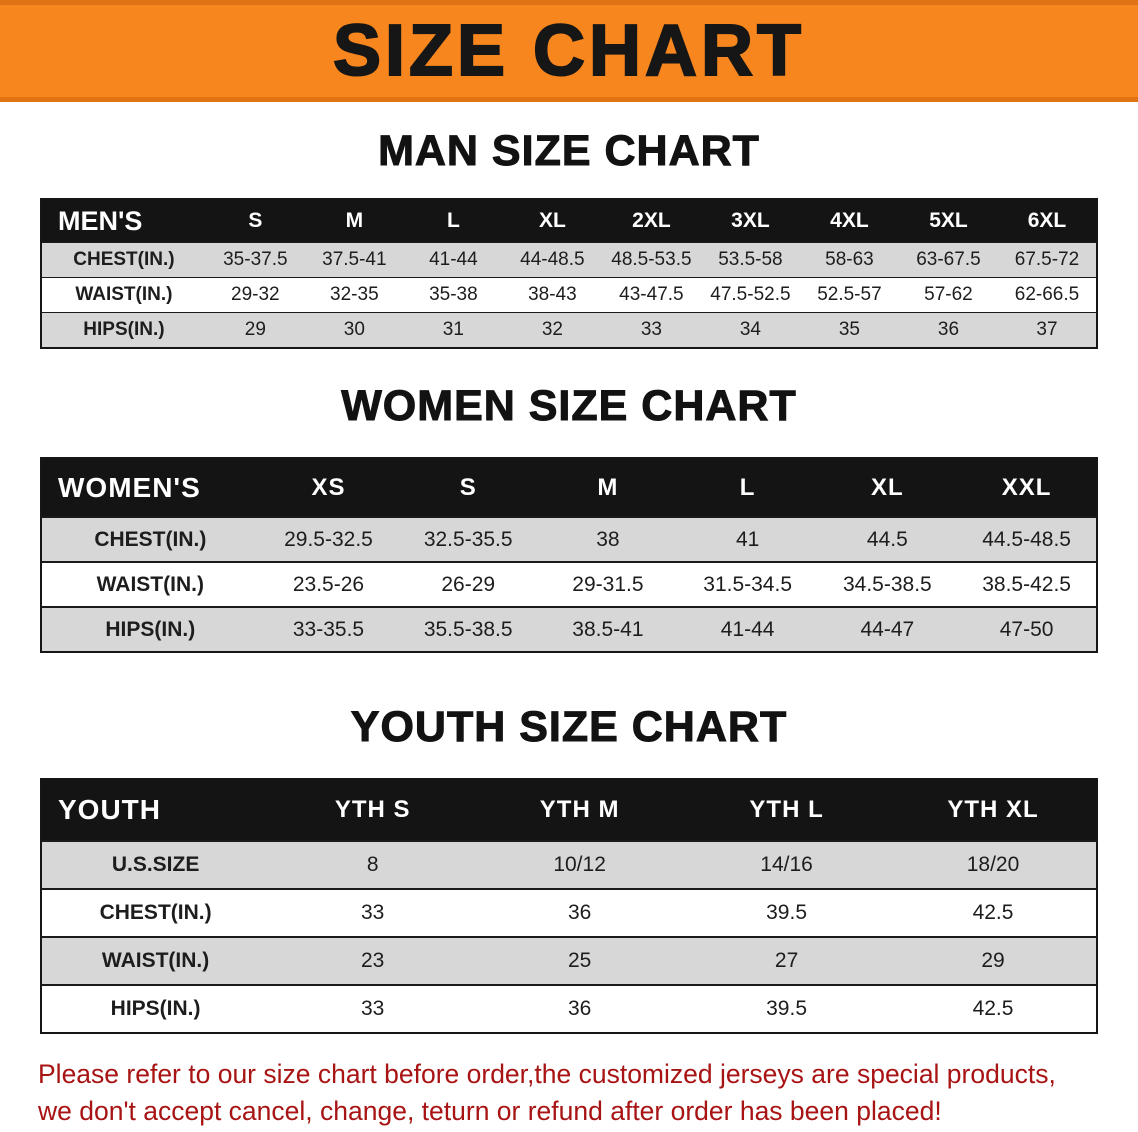  I want to click on size-value-cell: 32, so click(552, 330).